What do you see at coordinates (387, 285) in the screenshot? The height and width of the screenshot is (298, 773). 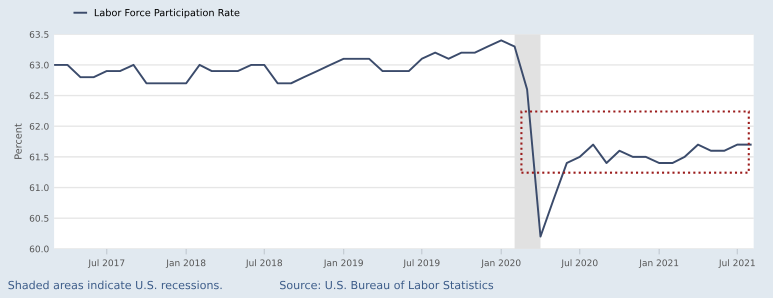 I see `source-note: Source: U.S. Bureau of Labor Statistics` at bounding box center [387, 285].